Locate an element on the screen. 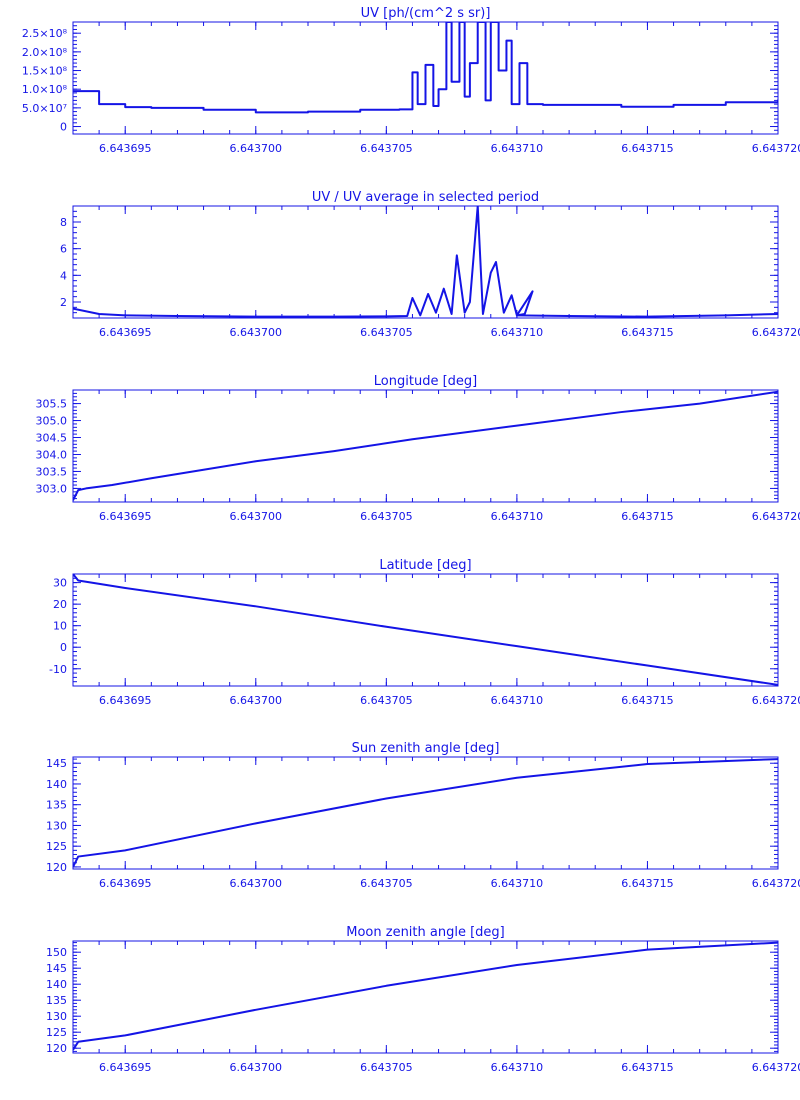 The image size is (800, 1100). y-tick-label: 304.5 is located at coordinates (52, 438).